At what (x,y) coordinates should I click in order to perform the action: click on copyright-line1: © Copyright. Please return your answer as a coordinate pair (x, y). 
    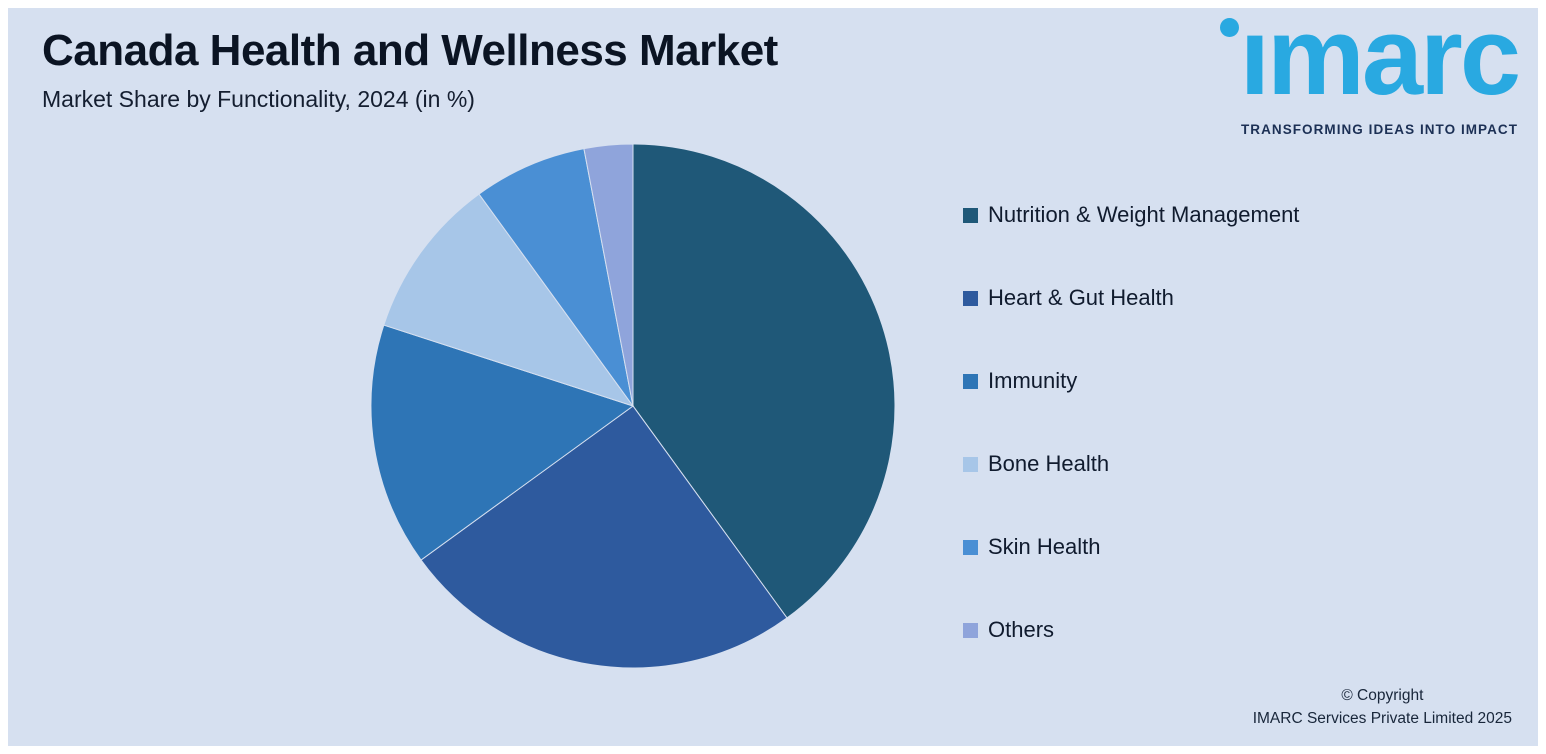
    Looking at the image, I should click on (1382, 695).